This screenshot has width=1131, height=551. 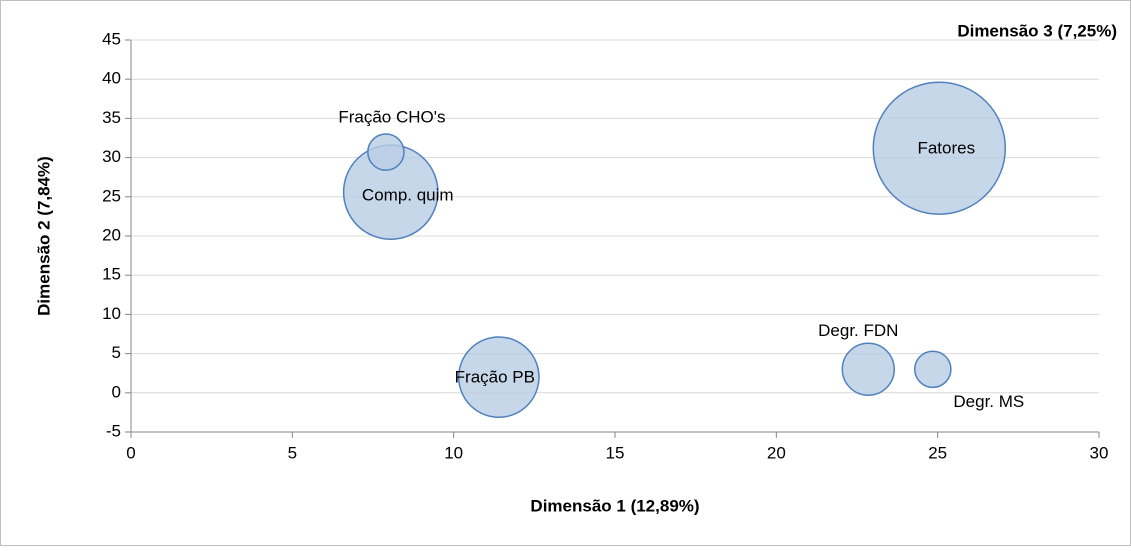 What do you see at coordinates (453, 452) in the screenshot?
I see `x-tick-label: 10` at bounding box center [453, 452].